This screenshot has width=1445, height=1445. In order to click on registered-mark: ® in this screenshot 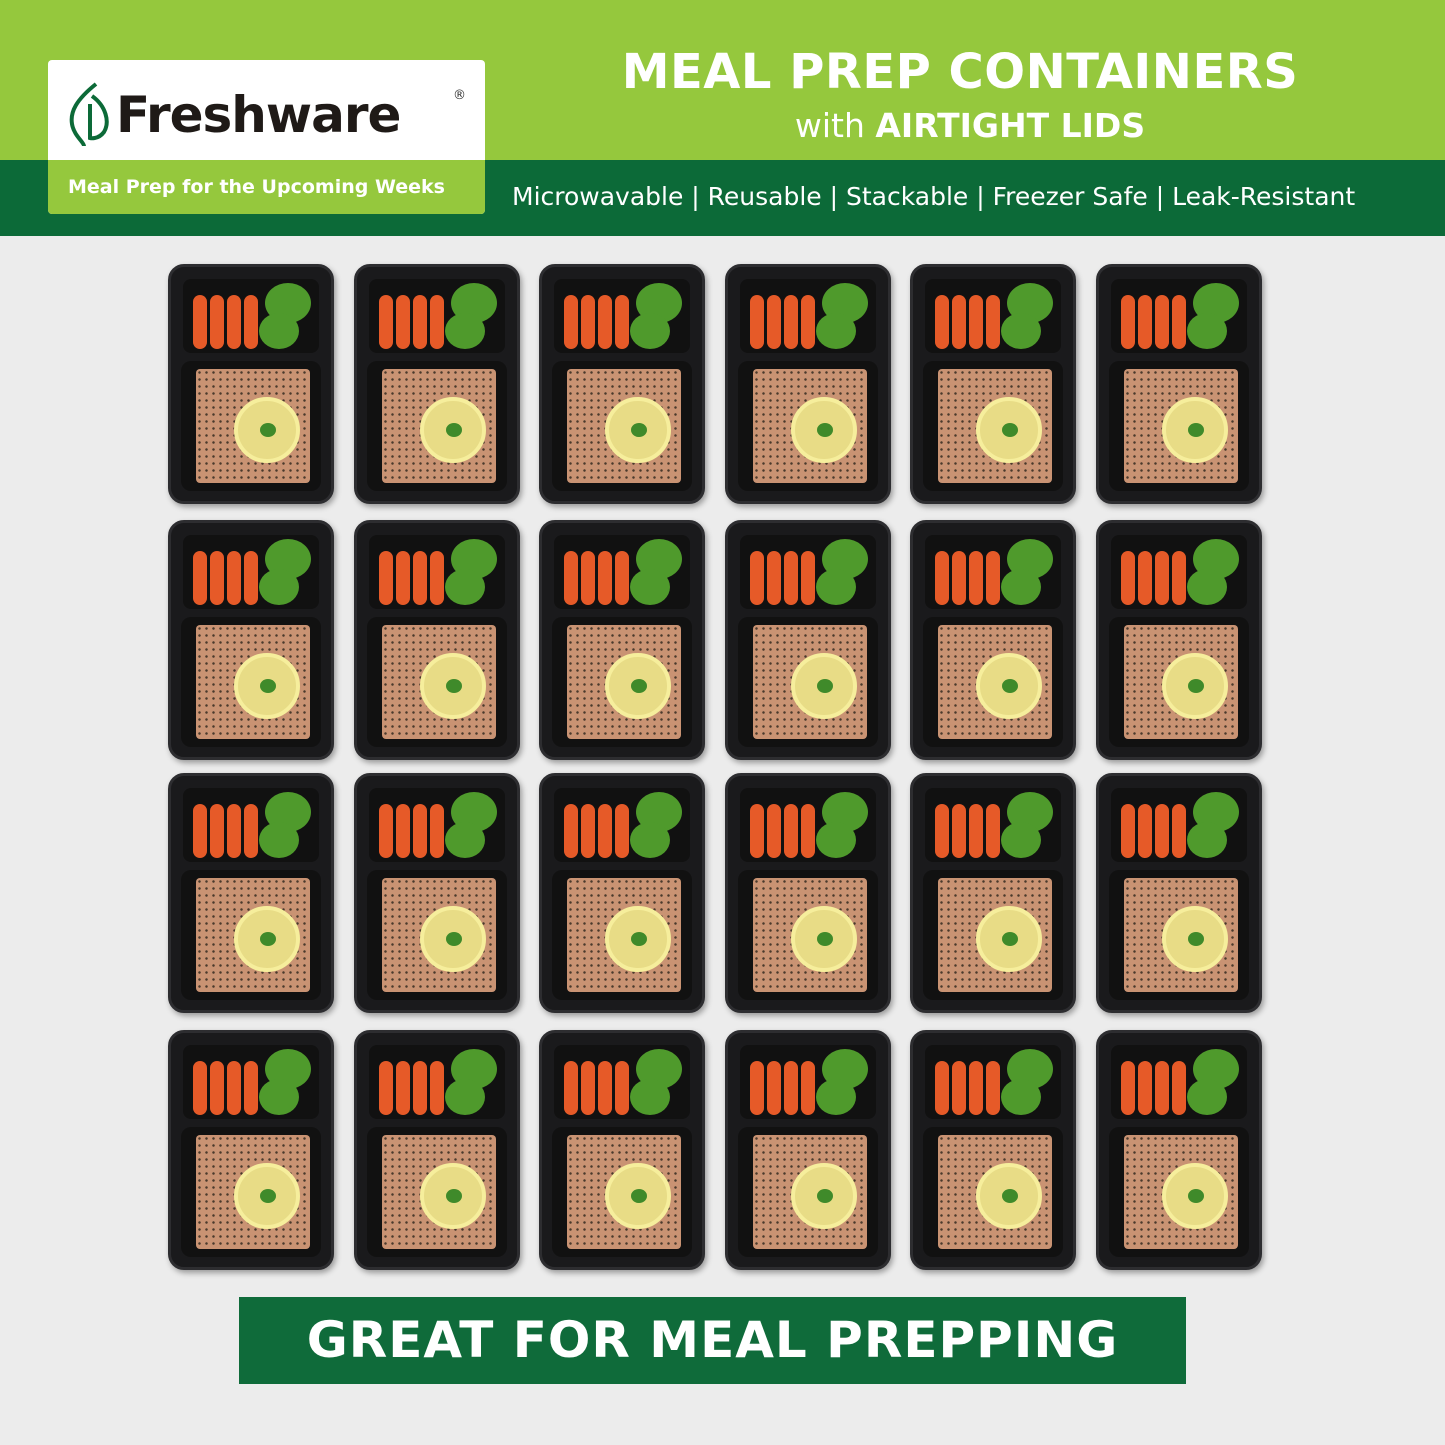, I will do `click(459, 95)`.